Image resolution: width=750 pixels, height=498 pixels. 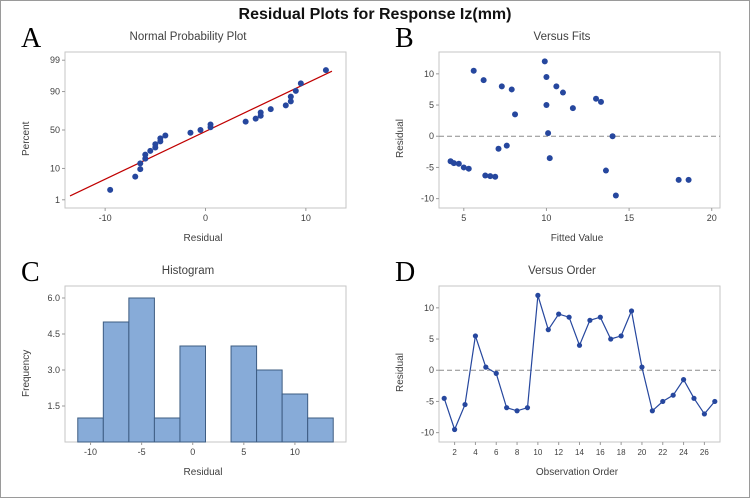 What do you see at coordinates (53, 298) in the screenshot?
I see `svg-text: 6.0` at bounding box center [53, 298].